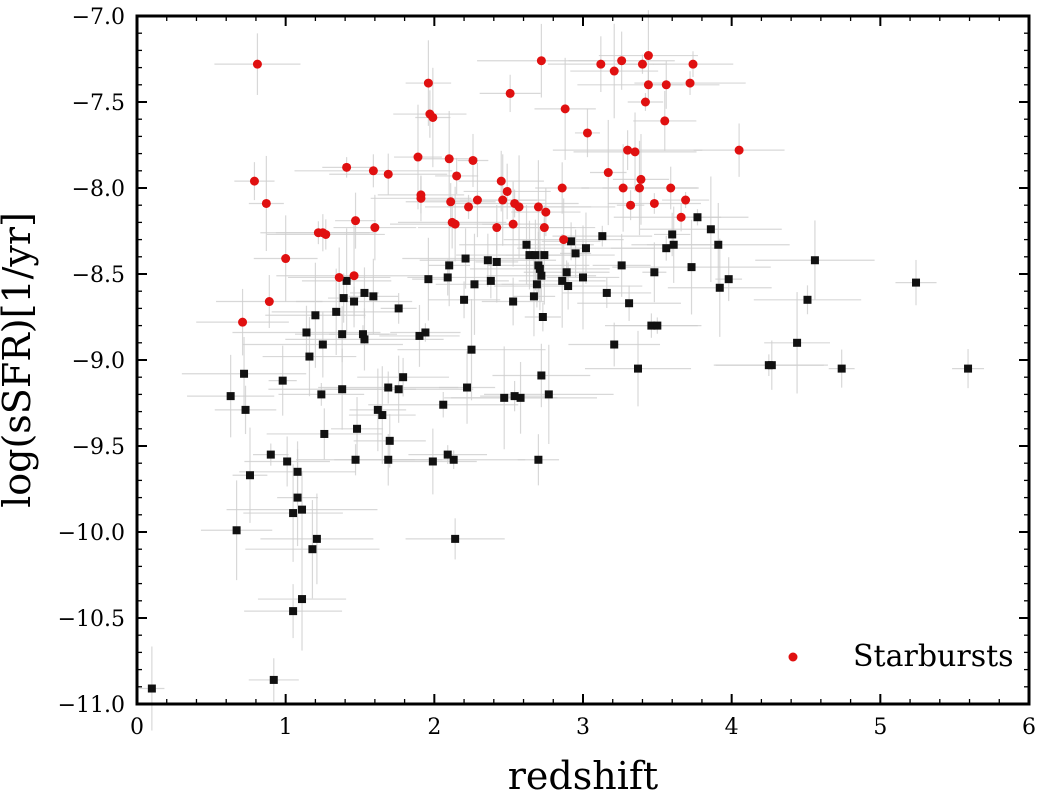 This screenshot has width=1050, height=800. I want to click on y-axis-label: log(sSFR)[1/yr], so click(19, 360).